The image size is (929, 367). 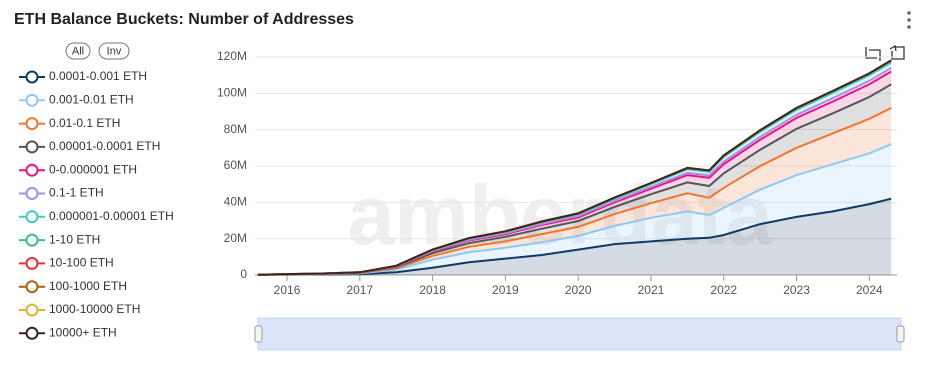 I want to click on x-tick-label: 2020, so click(x=578, y=290).